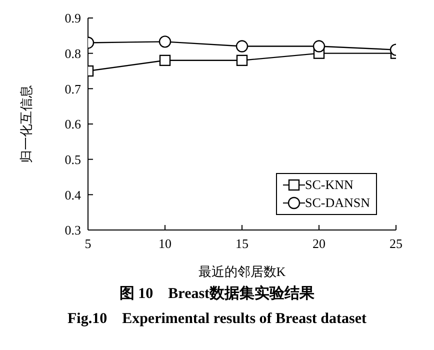 The width and height of the screenshot is (434, 350). Describe the element at coordinates (73, 124) in the screenshot. I see `y-tick-label: 0.6` at that location.